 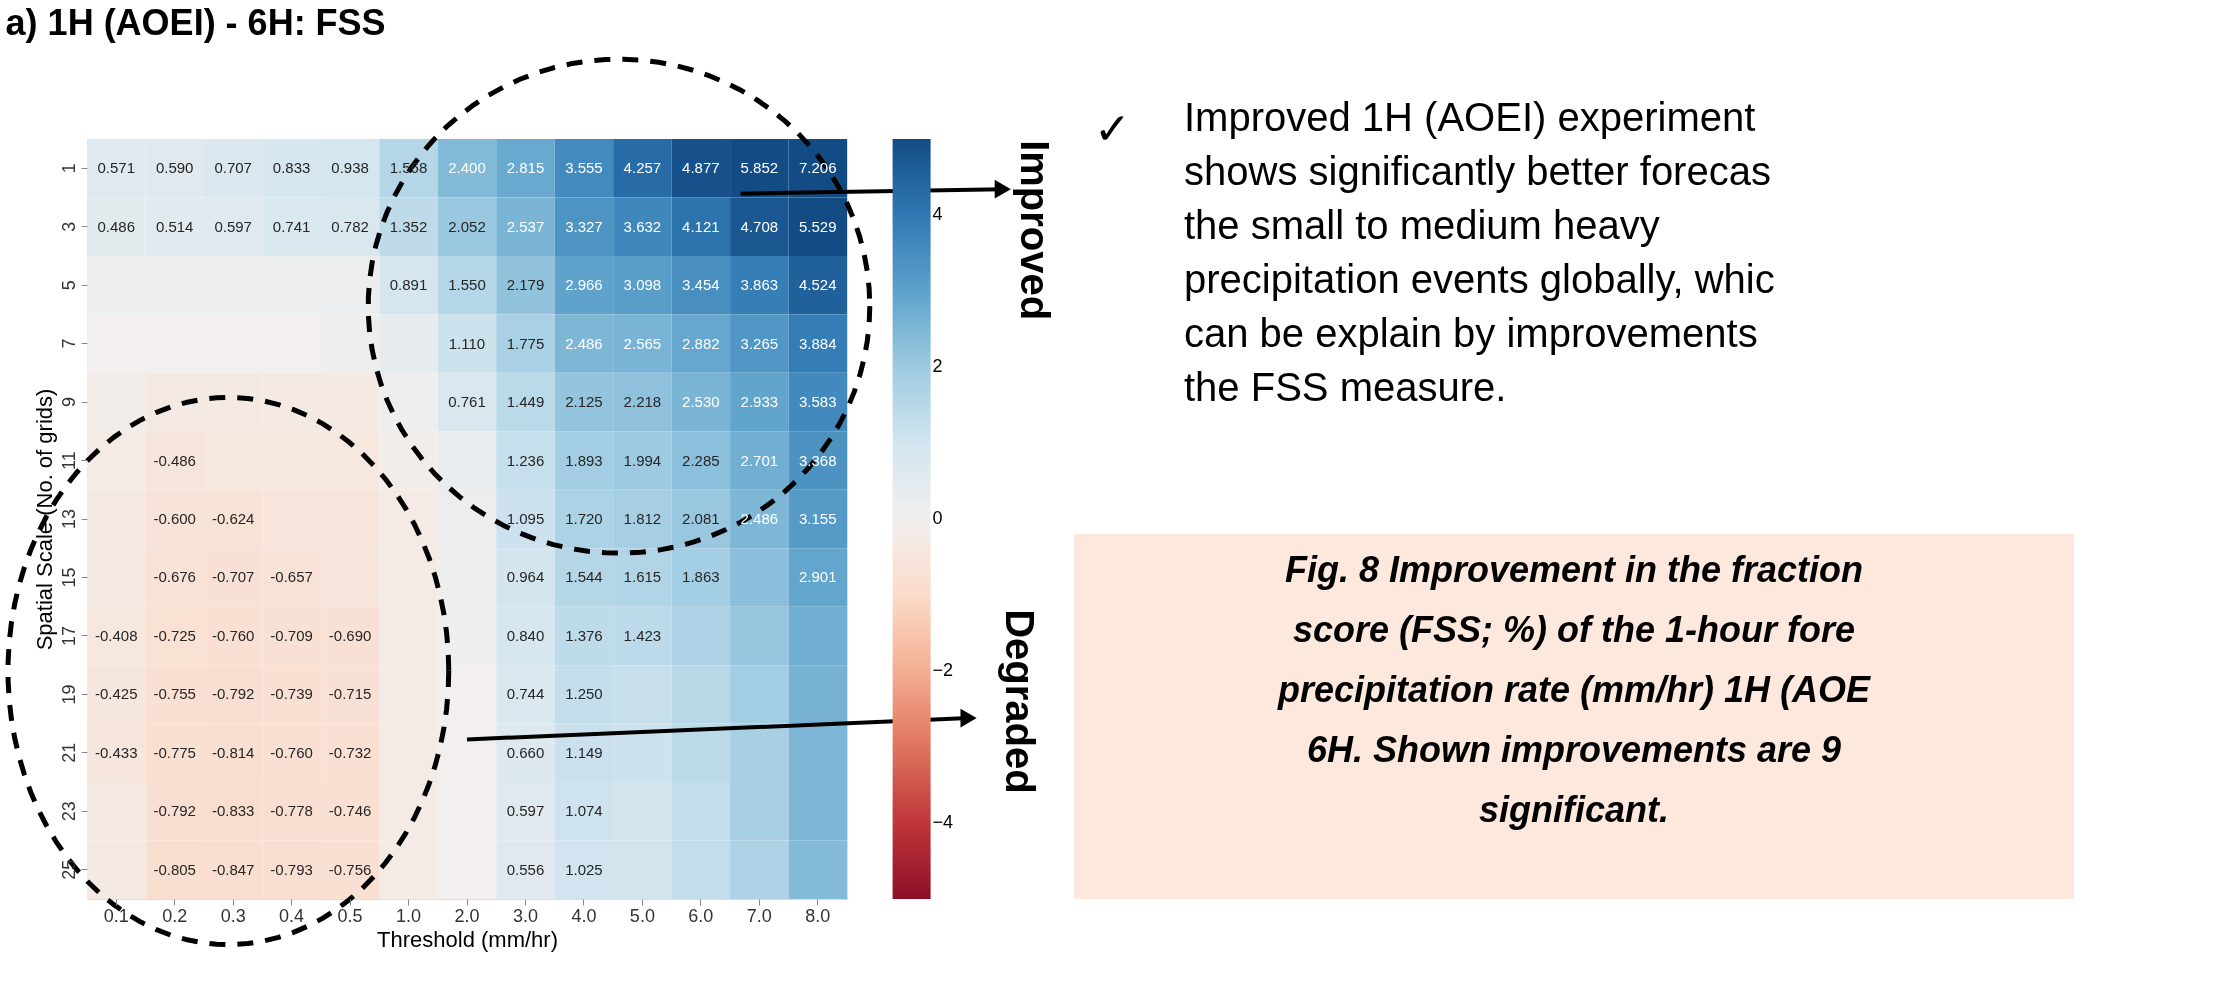 I want to click on data-label: 2.218, so click(x=642, y=402).